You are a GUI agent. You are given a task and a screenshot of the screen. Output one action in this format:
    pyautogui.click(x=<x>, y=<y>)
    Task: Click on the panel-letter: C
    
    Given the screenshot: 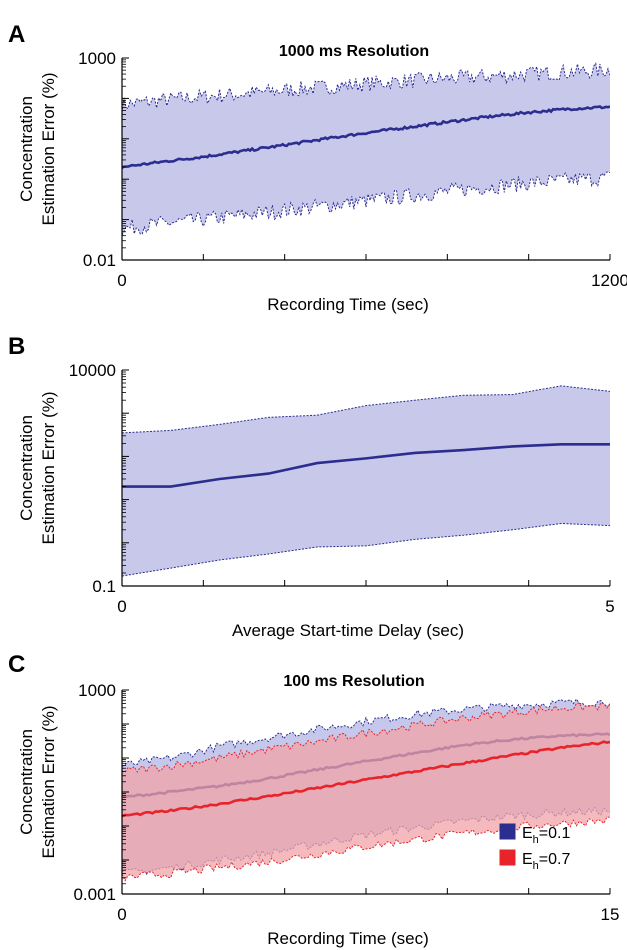 What is the action you would take?
    pyautogui.click(x=16, y=664)
    